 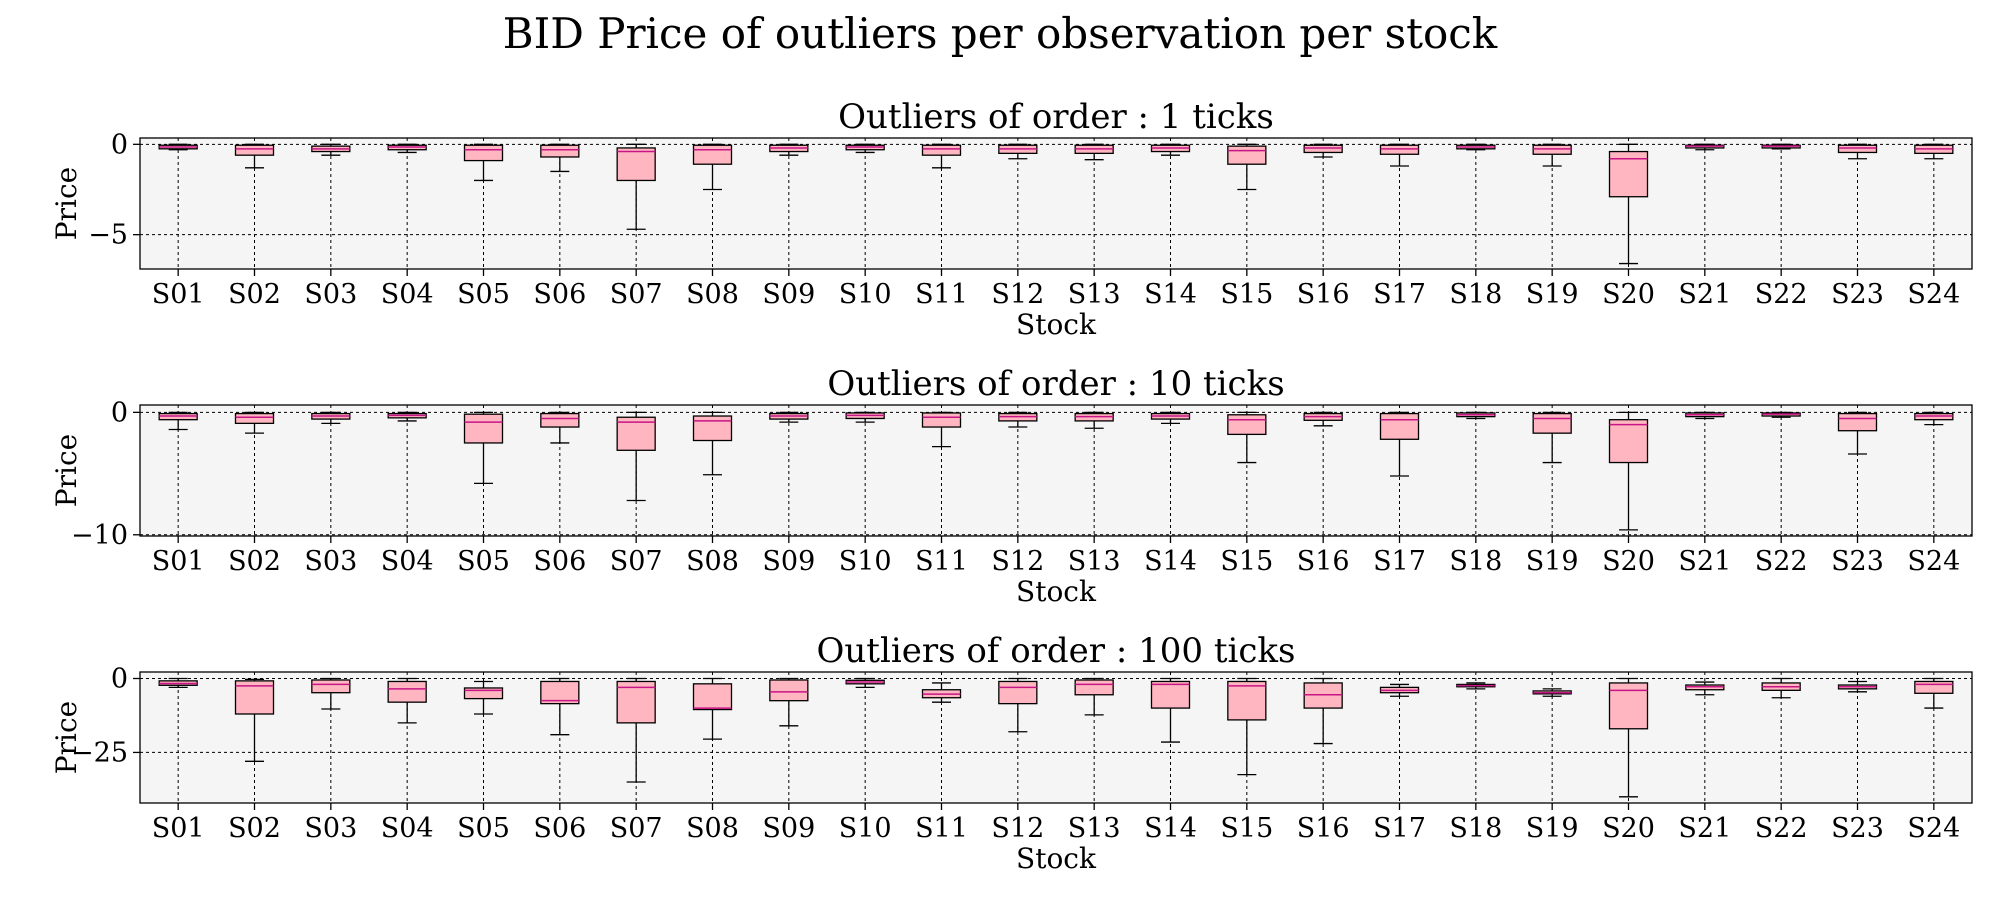 I want to click on x-tick-label: S08, so click(x=712, y=828).